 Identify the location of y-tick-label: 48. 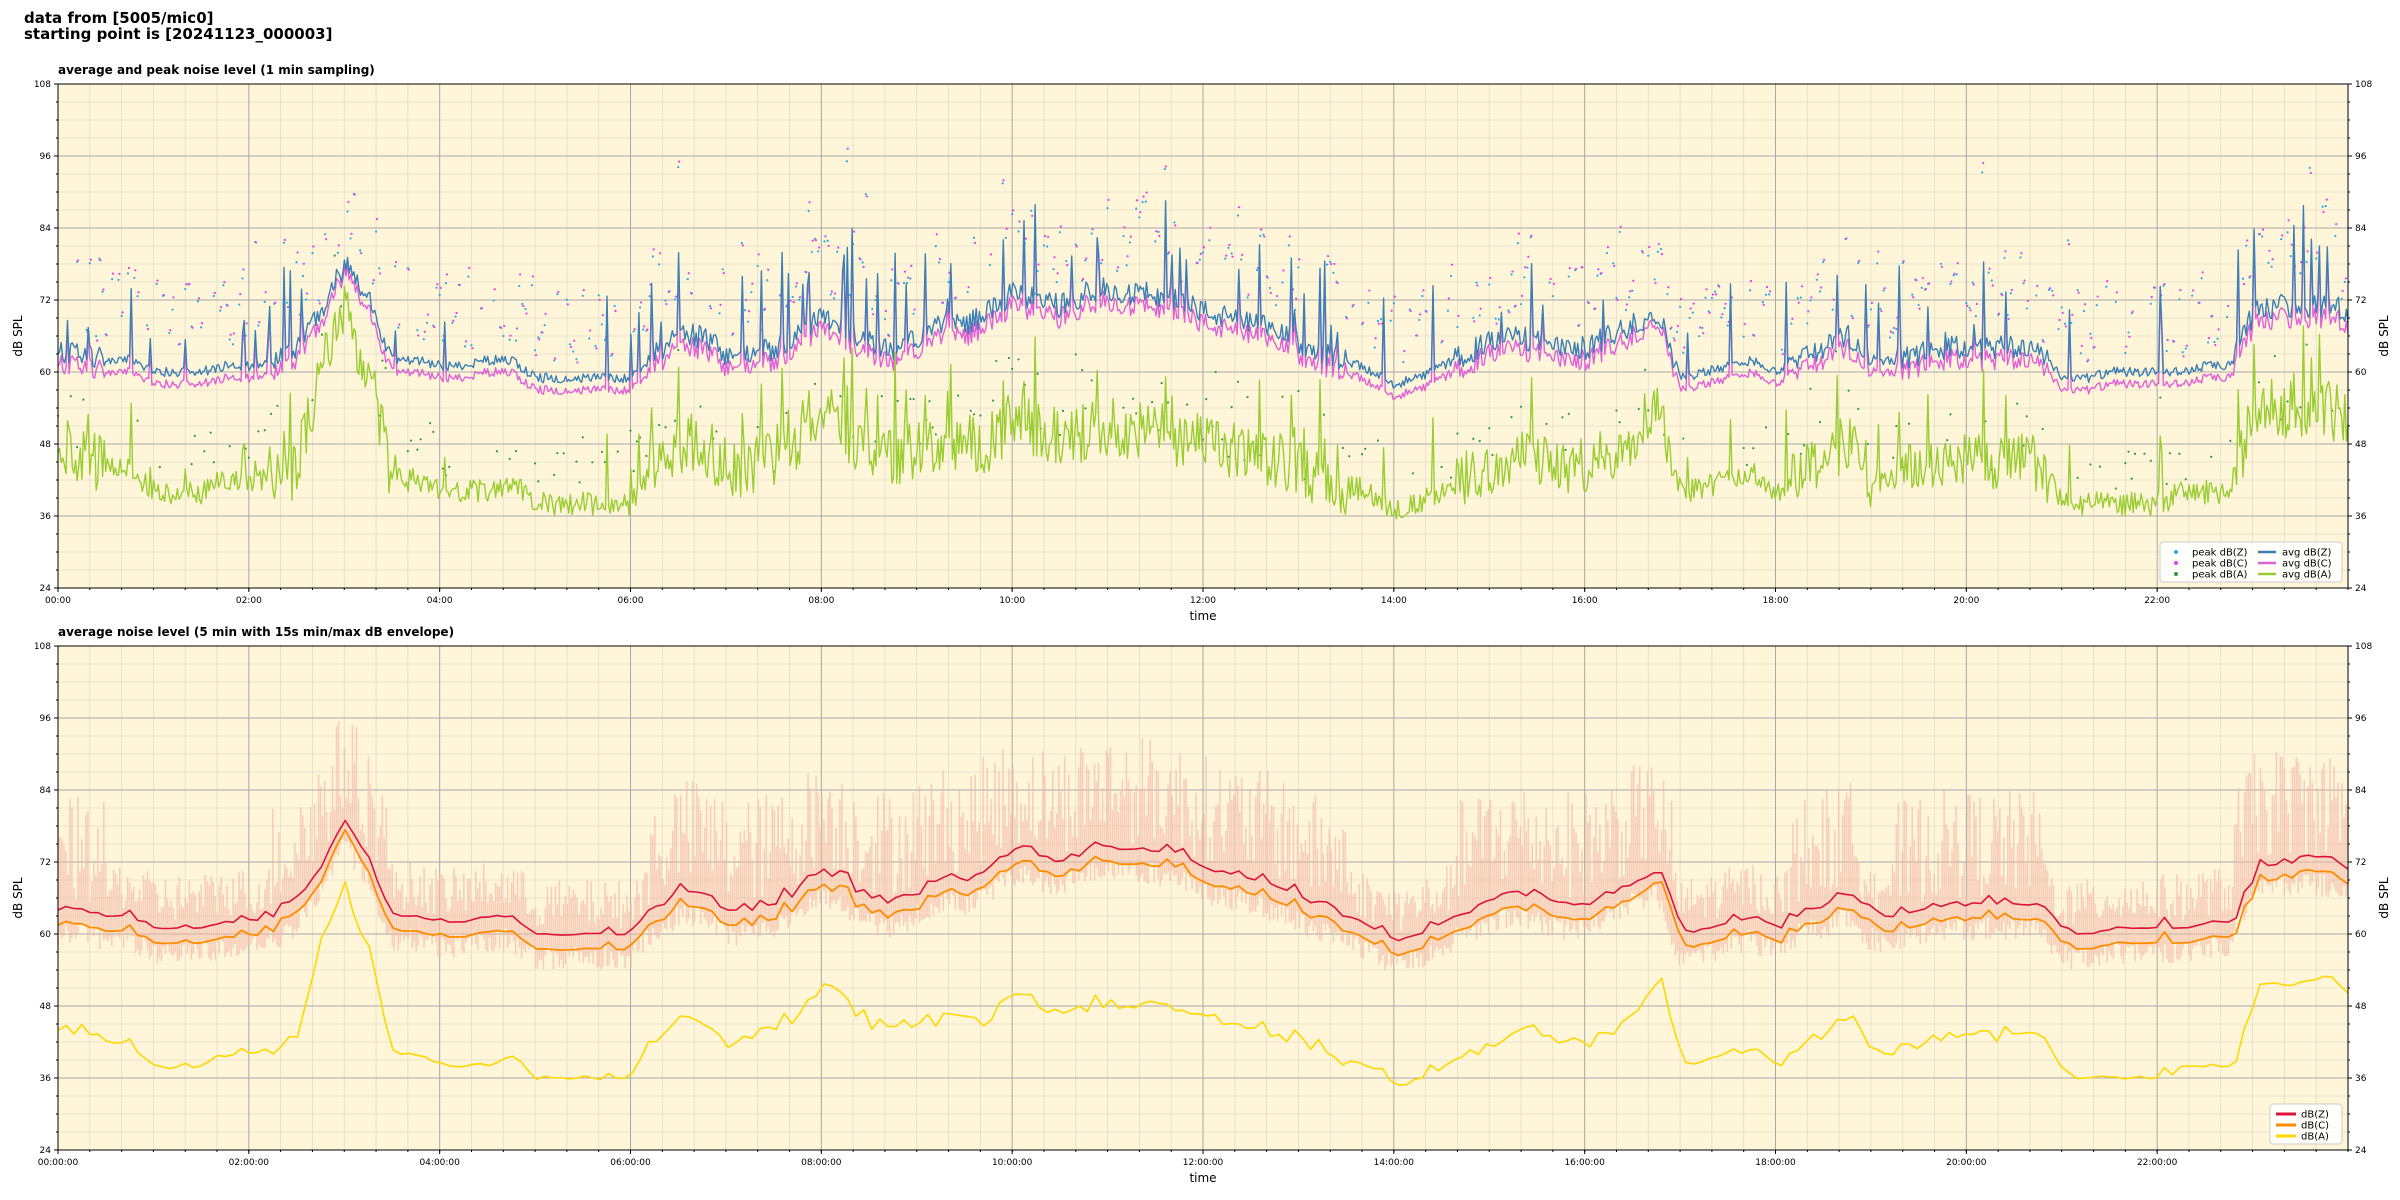
(46, 1007).